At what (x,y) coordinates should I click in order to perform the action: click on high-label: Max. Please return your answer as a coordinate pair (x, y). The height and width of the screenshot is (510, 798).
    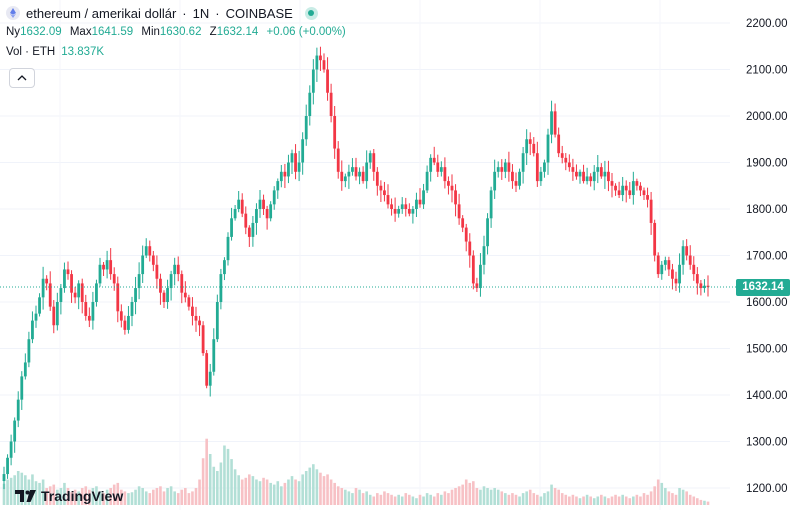
    Looking at the image, I should click on (80, 32).